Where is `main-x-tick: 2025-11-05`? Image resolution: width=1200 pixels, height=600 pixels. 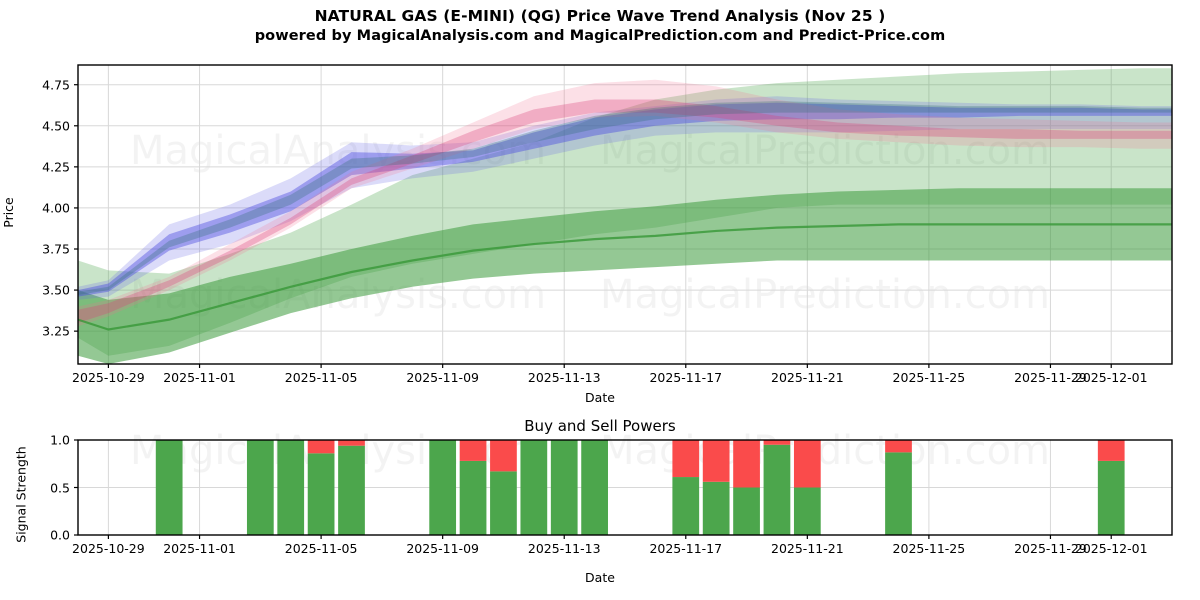
main-x-tick: 2025-11-05 is located at coordinates (321, 377).